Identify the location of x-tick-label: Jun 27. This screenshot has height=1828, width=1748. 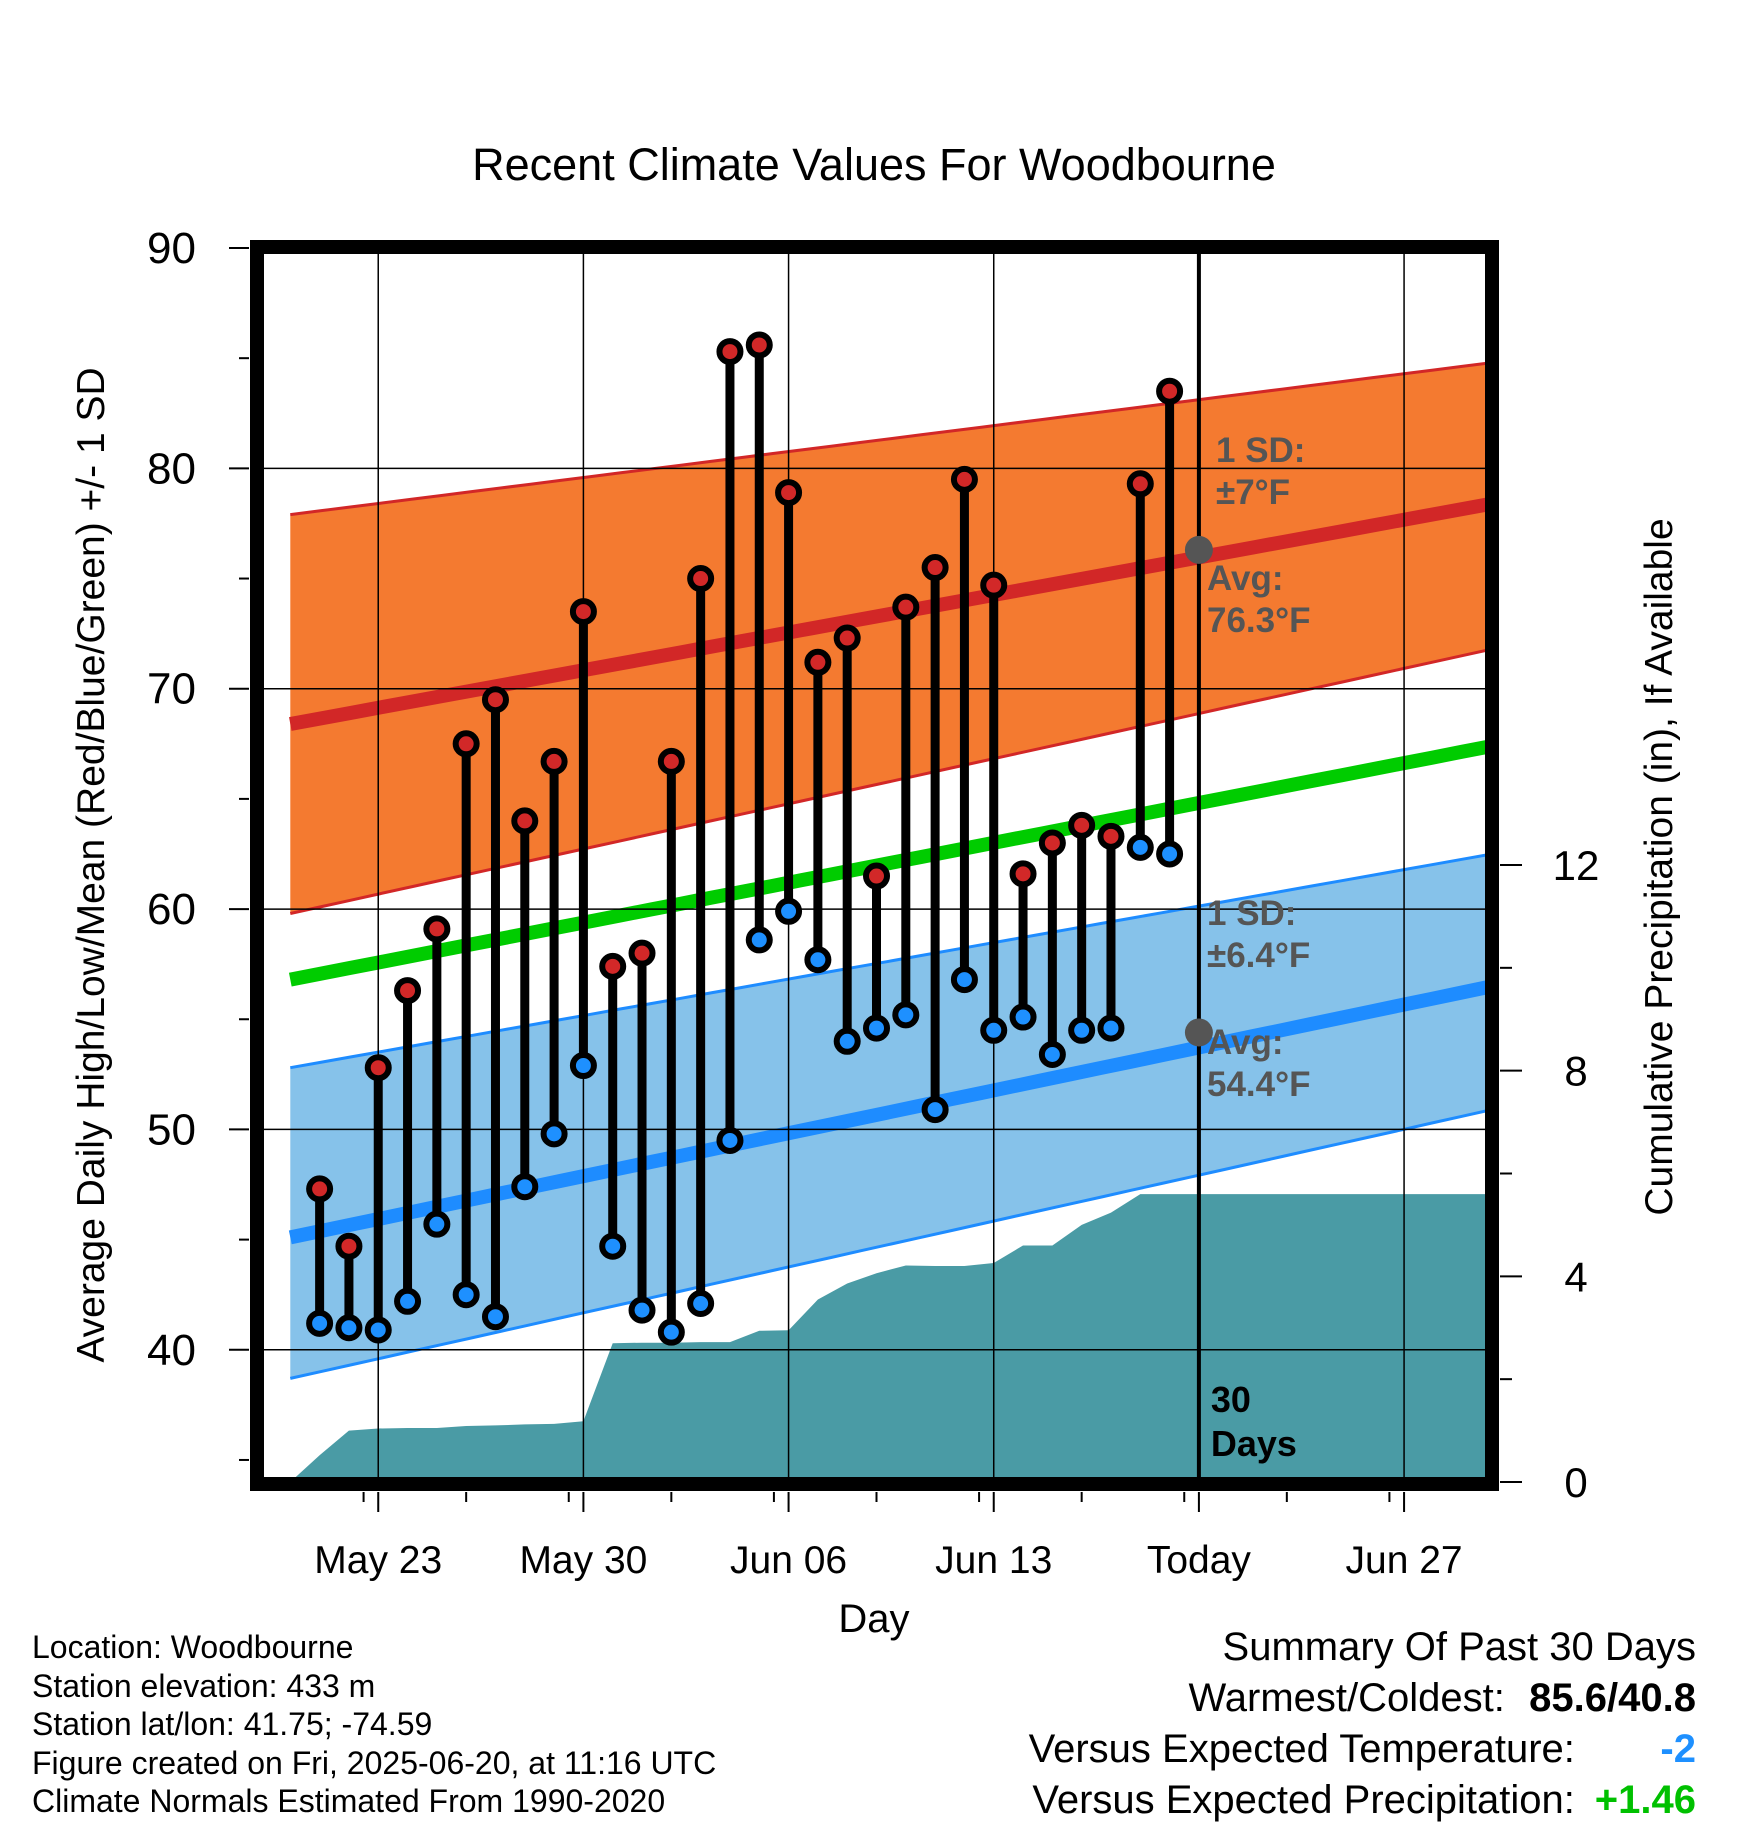
(1404, 1560).